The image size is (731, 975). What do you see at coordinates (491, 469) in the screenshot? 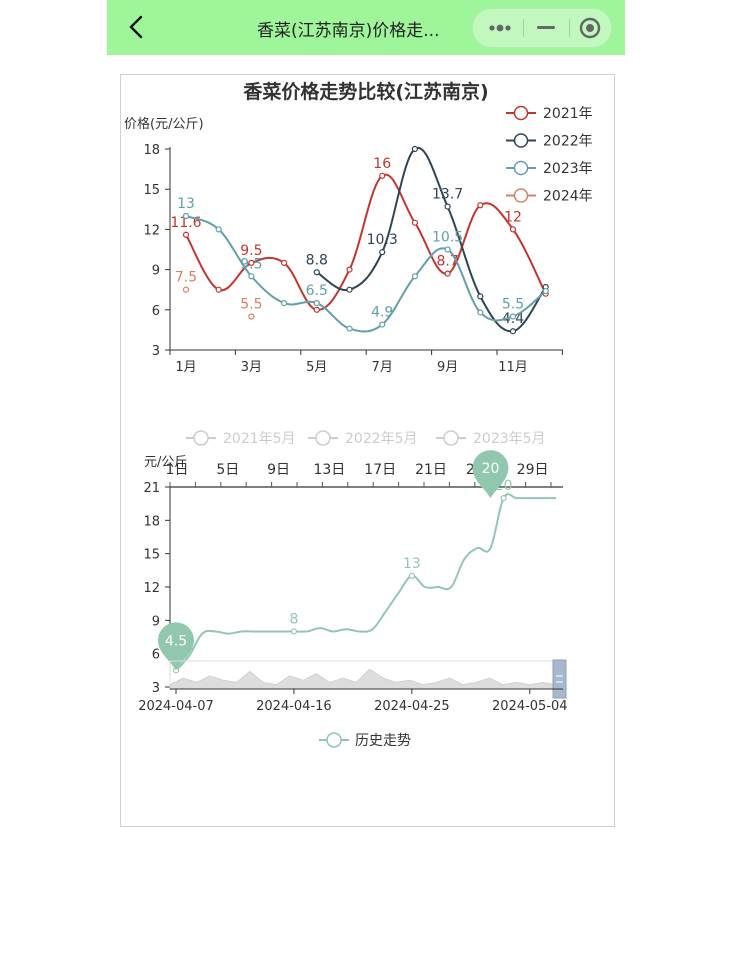
I see `pin-label: 20` at bounding box center [491, 469].